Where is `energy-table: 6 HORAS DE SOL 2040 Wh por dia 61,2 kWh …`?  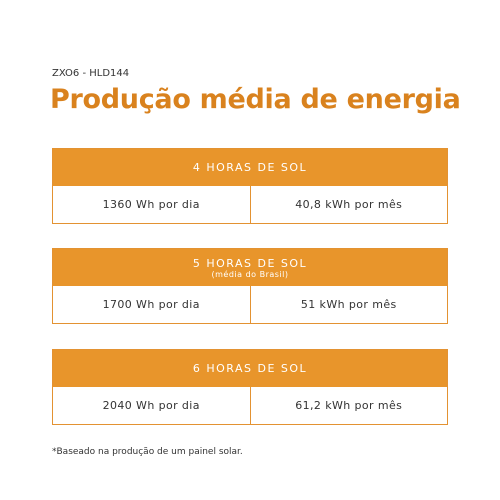
energy-table: 6 HORAS DE SOL 2040 Wh por dia 61,2 kWh … is located at coordinates (250, 387).